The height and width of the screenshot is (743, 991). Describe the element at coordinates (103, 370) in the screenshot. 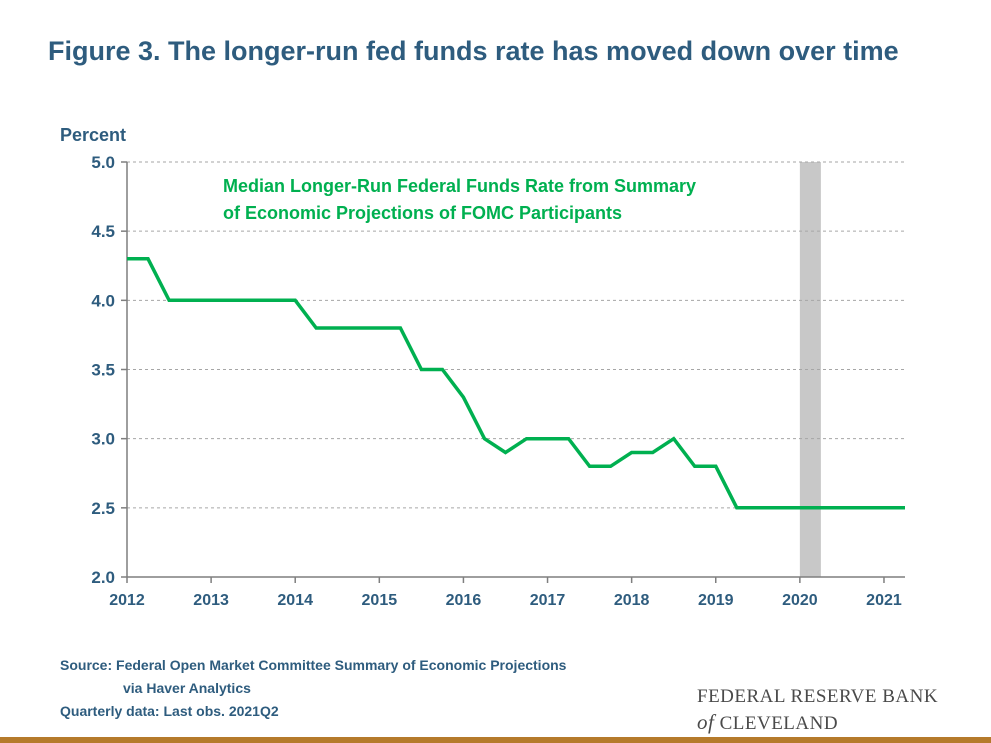

I see `y-tick-label: 3.5` at that location.